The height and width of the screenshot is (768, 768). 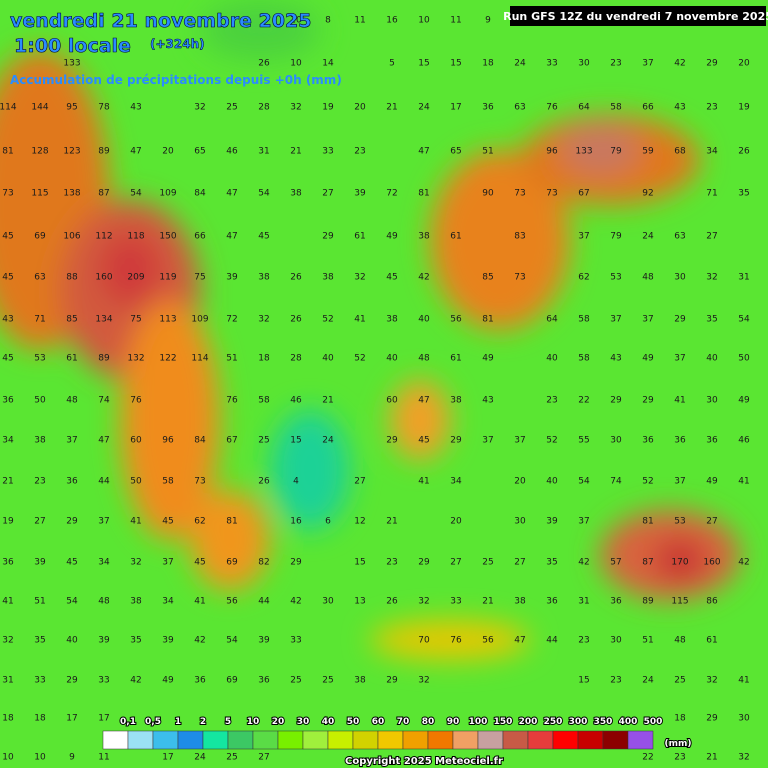 What do you see at coordinates (583, 563) in the screenshot?
I see `grid-value: 42` at bounding box center [583, 563].